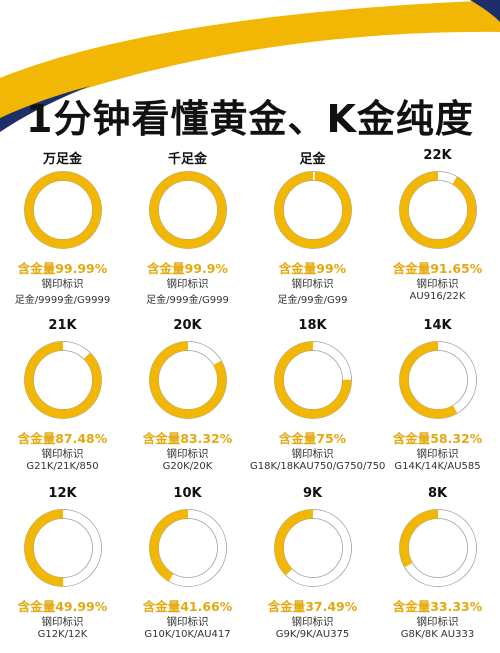 This screenshot has height=653, width=500. What do you see at coordinates (437, 466) in the screenshot?
I see `stamp-marks: G14K/14K/AU585` at bounding box center [437, 466].